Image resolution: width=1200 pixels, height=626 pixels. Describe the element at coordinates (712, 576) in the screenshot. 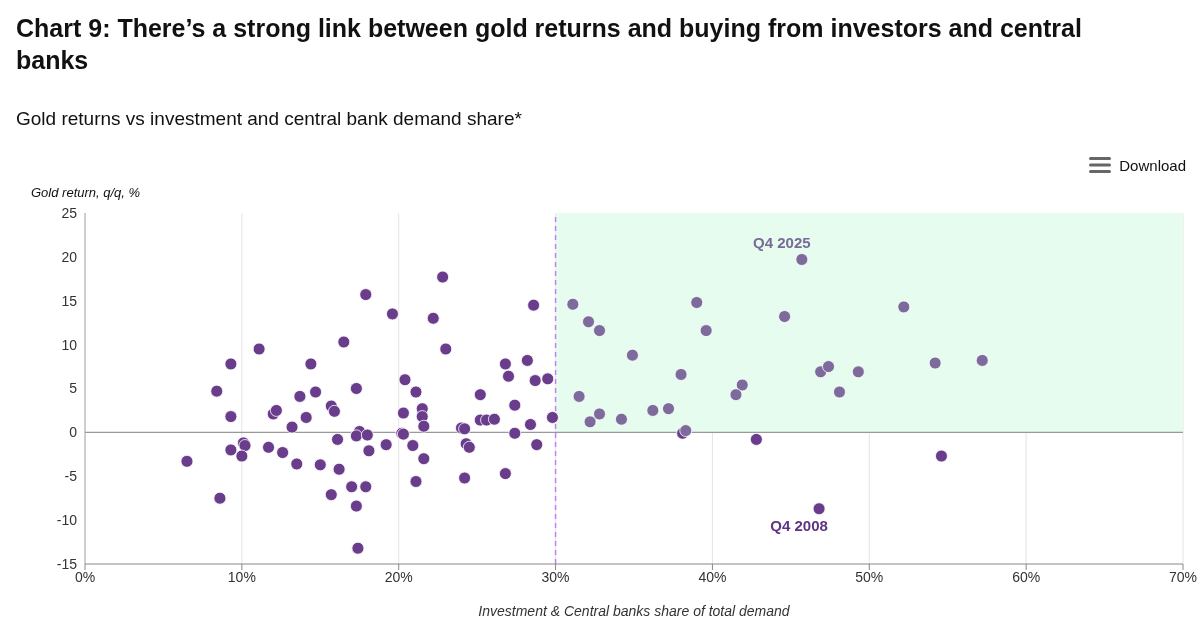

I see `x-tick-label: 40%` at that location.